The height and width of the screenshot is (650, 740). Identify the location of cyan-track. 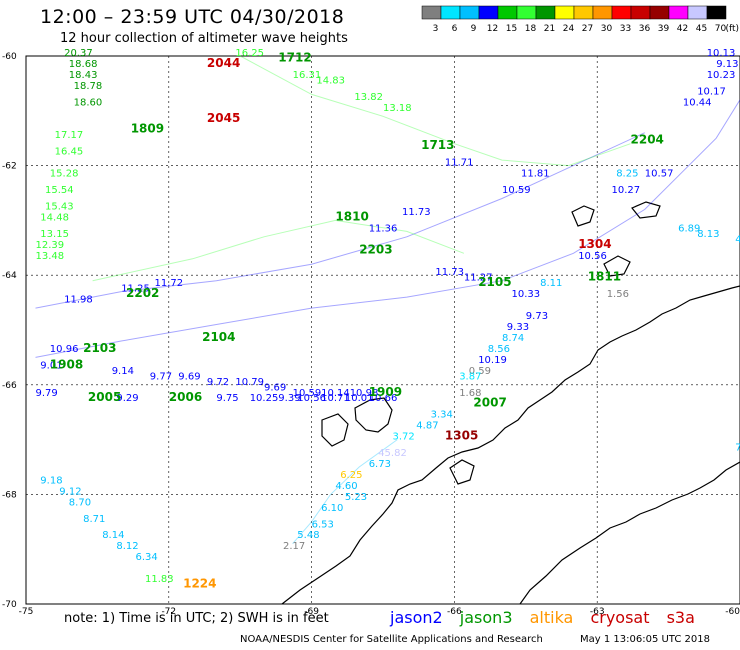
(345, 492).